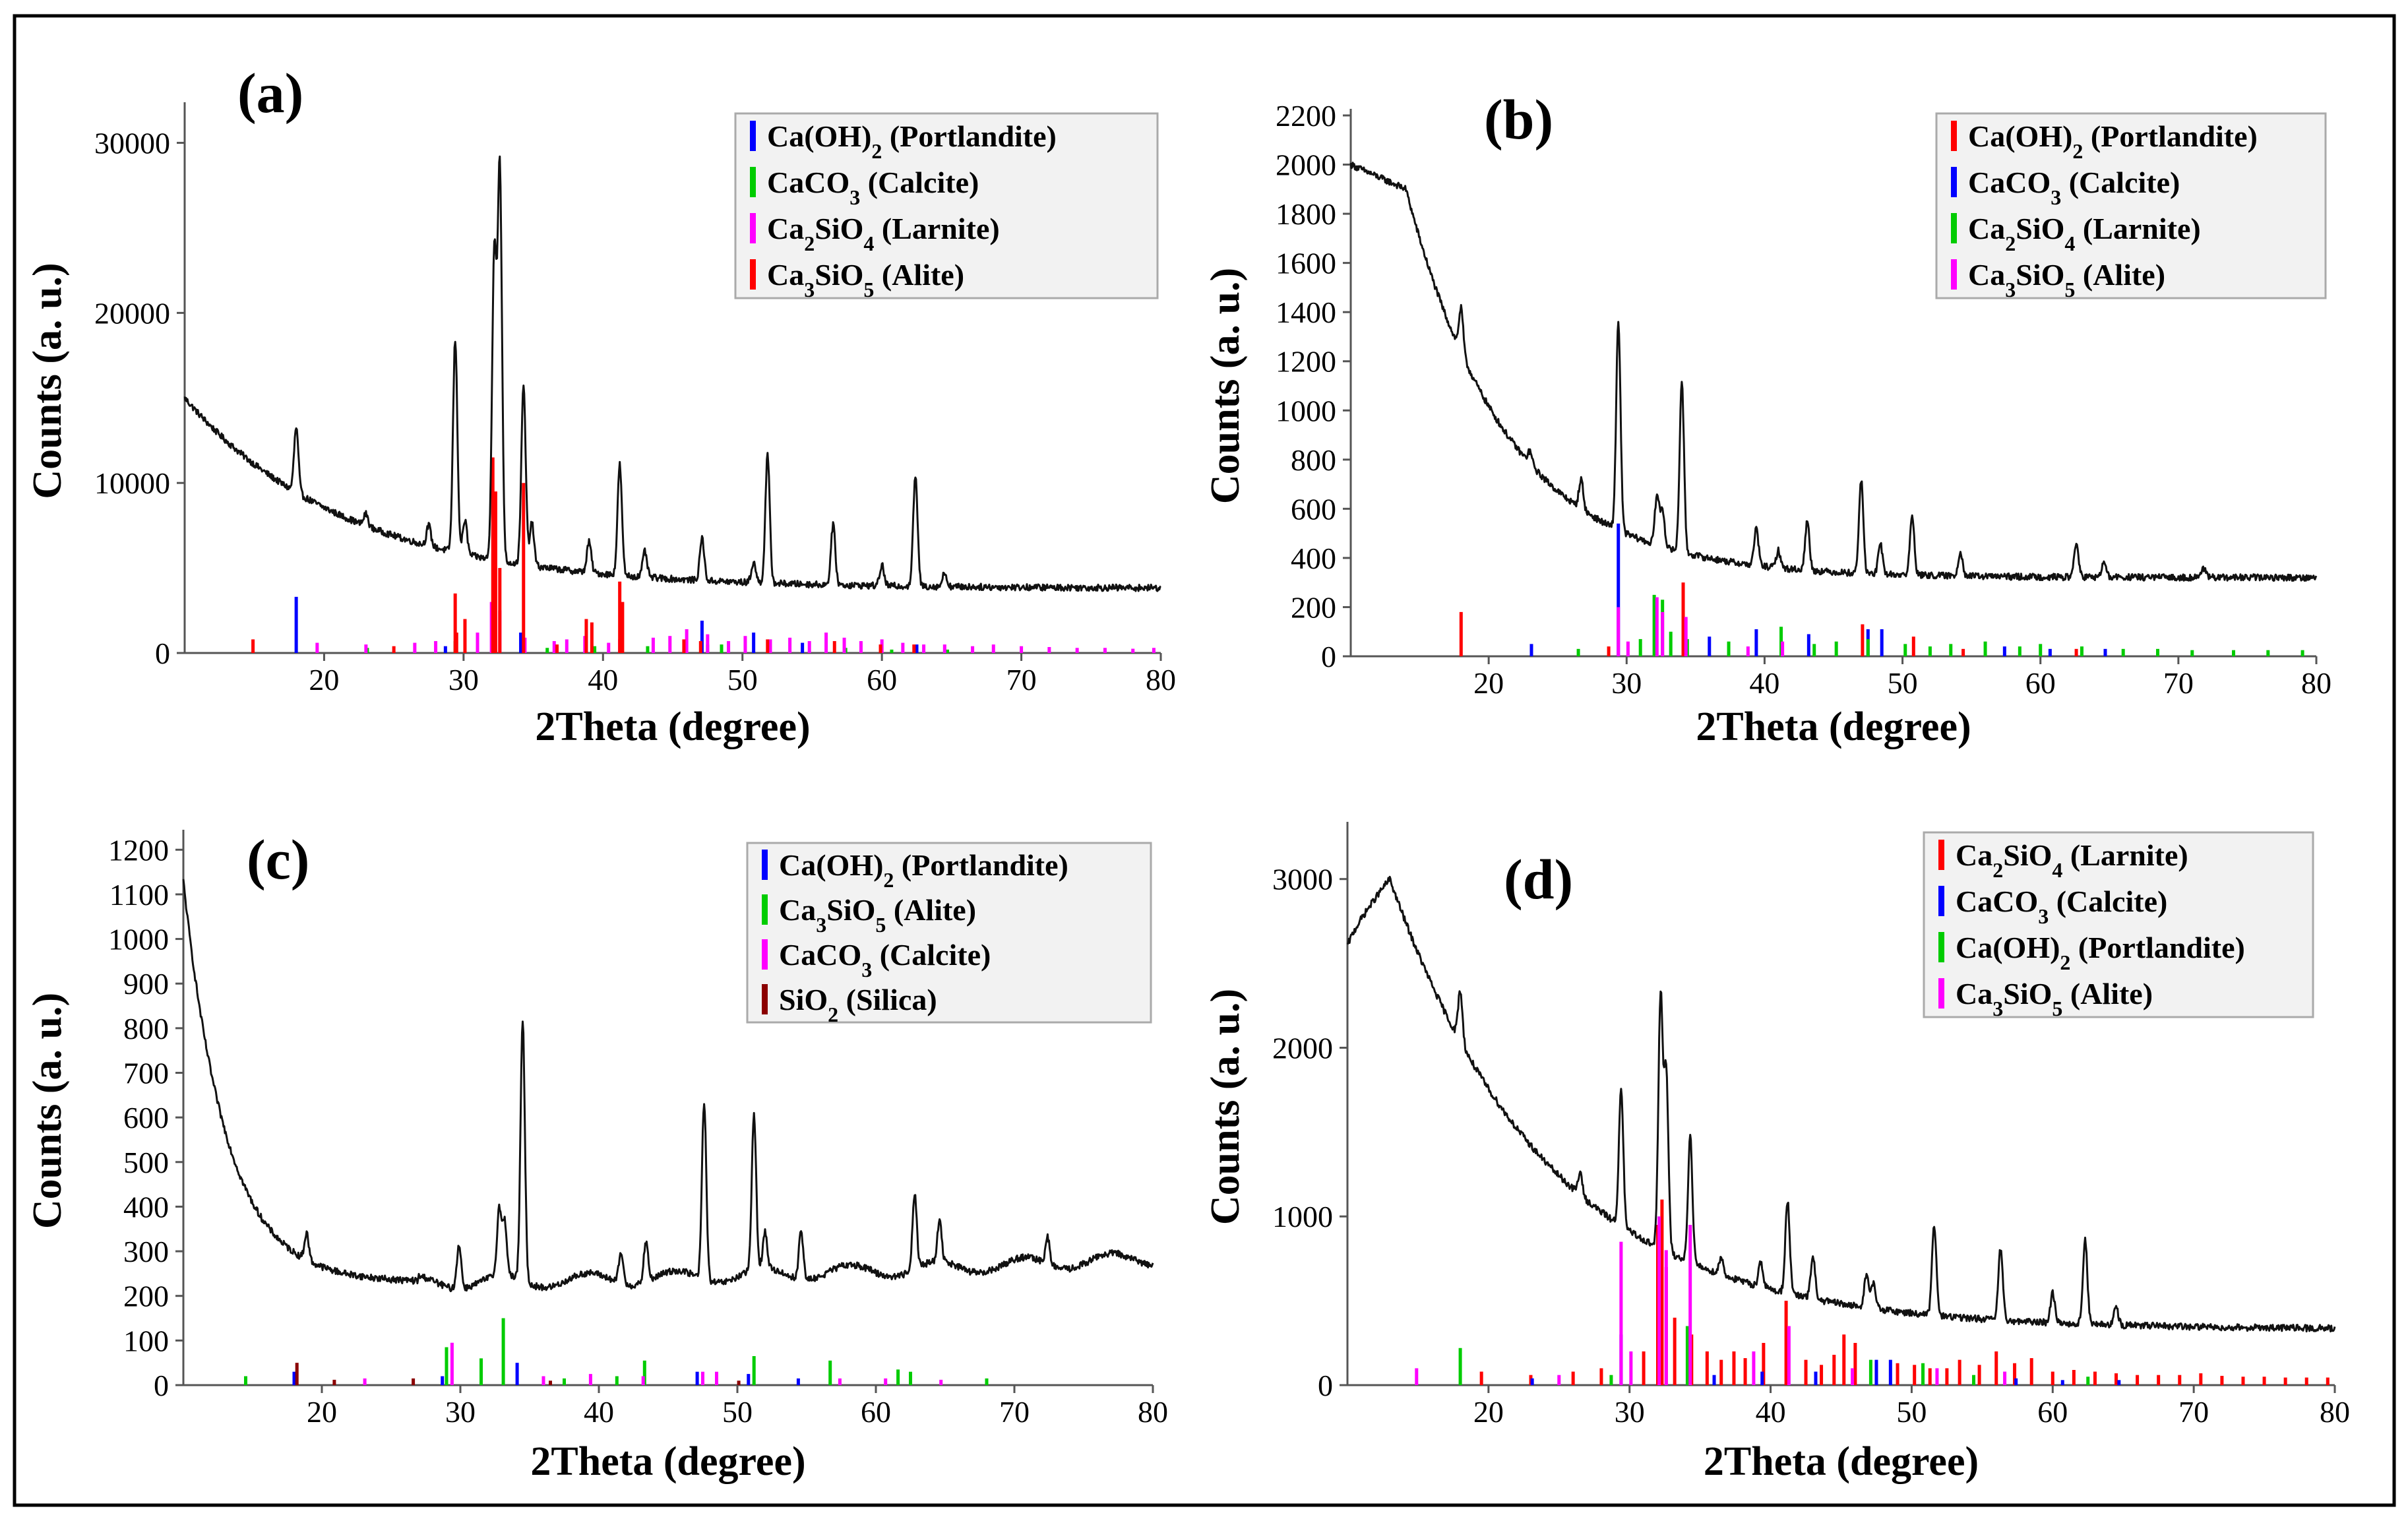 This screenshot has height=1521, width=2408. I want to click on y-tick-label: 1100, so click(139, 895).